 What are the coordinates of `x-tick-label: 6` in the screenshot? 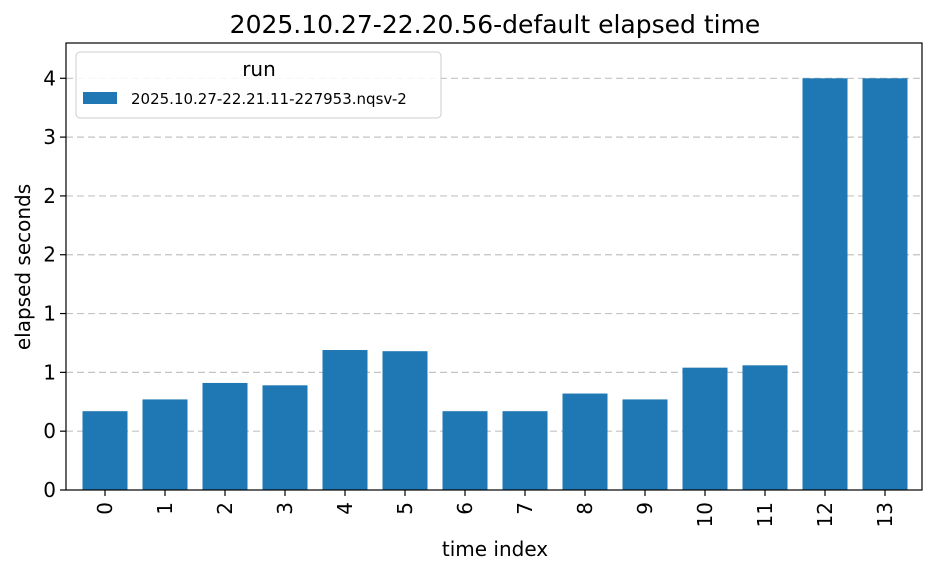 It's located at (465, 508).